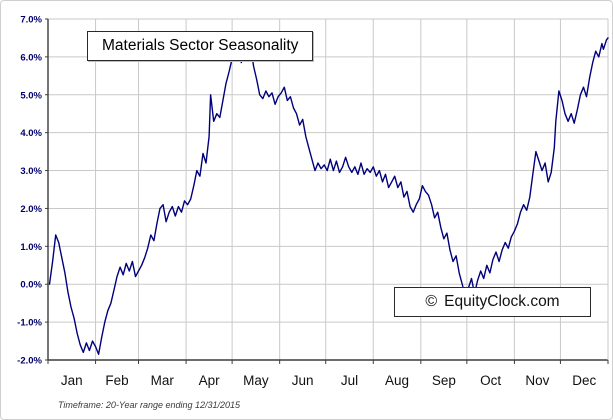 The width and height of the screenshot is (613, 420). I want to click on month-label: Aug, so click(397, 380).